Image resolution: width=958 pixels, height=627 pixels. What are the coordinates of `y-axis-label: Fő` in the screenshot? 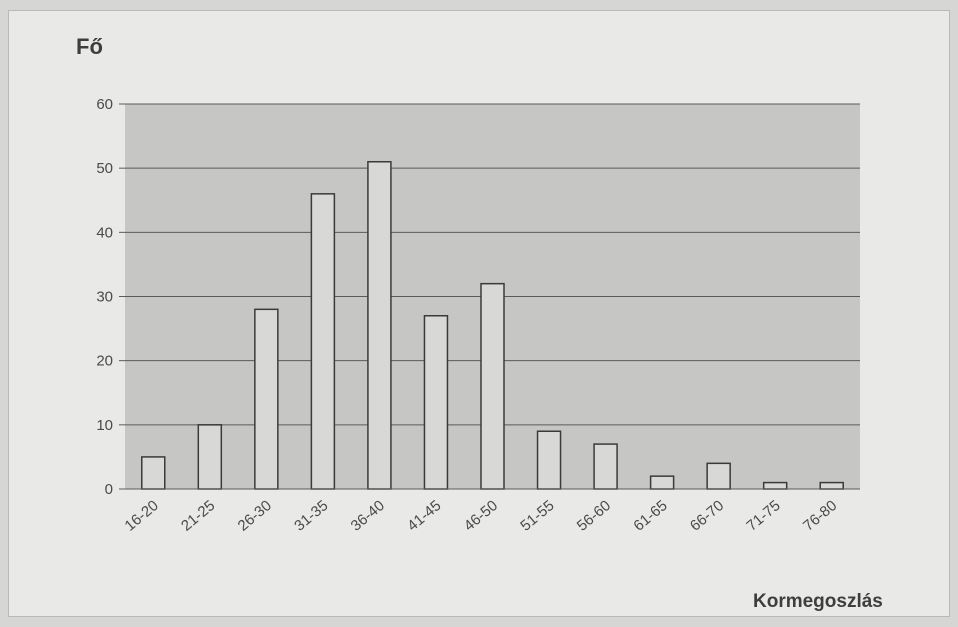 It's located at (89, 46).